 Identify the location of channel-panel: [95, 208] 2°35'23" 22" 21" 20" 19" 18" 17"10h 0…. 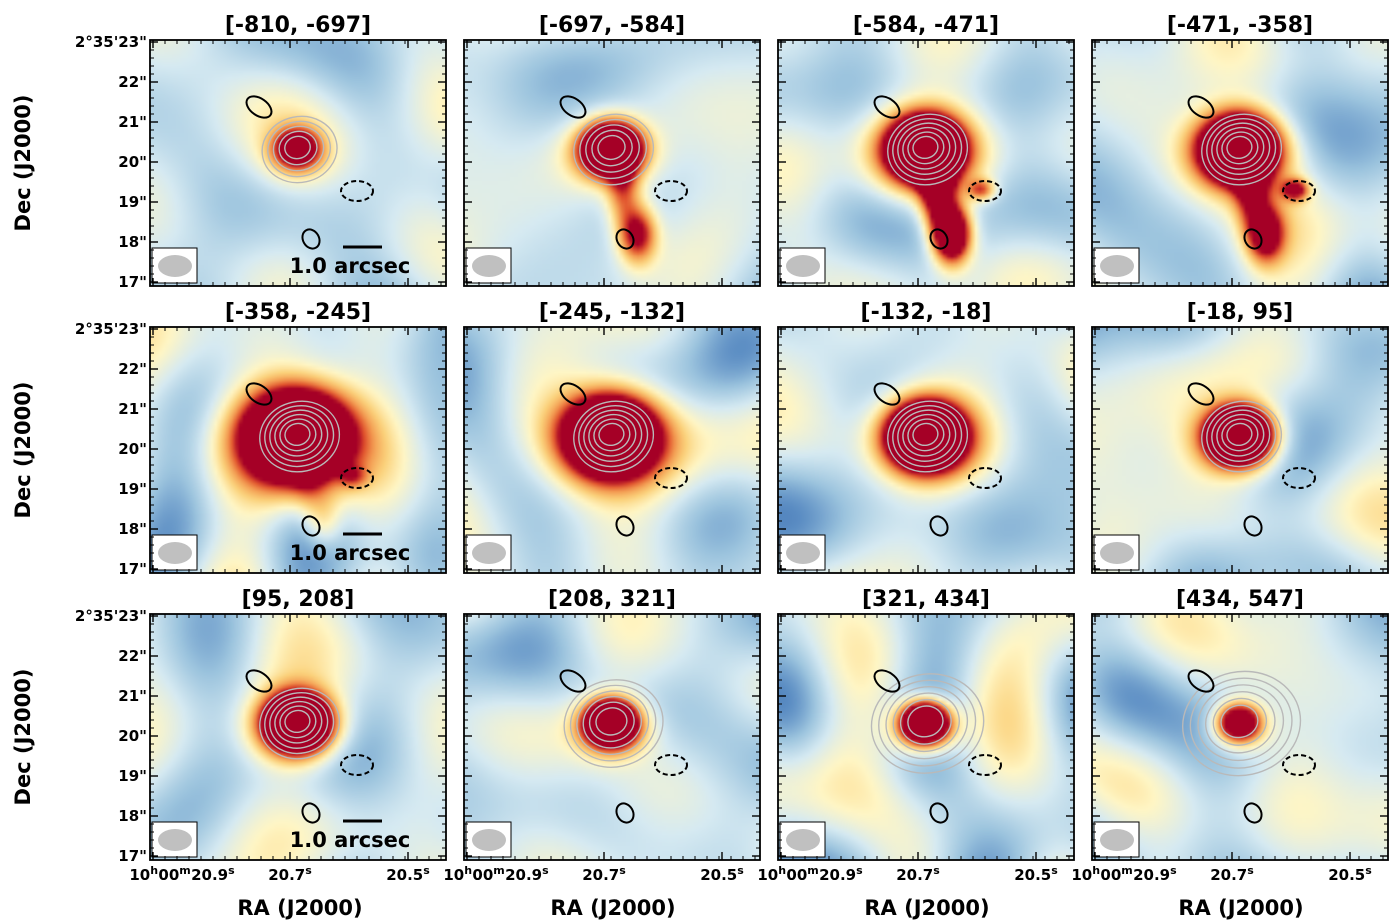
(261, 735).